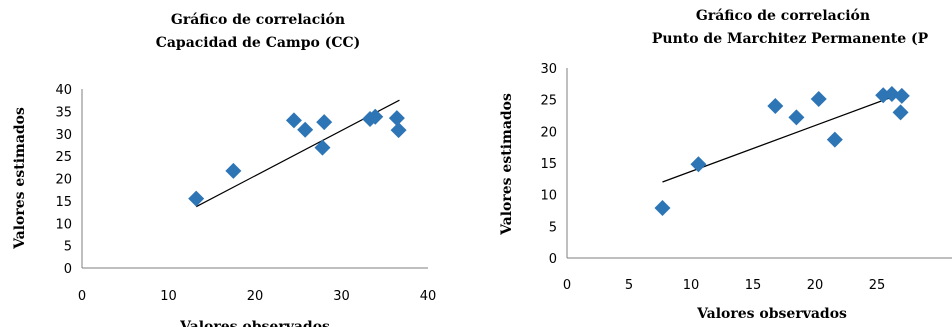 Image resolution: width=952 pixels, height=327 pixels. I want to click on chart1-y-axis-label: Valores estimados, so click(20, 178).